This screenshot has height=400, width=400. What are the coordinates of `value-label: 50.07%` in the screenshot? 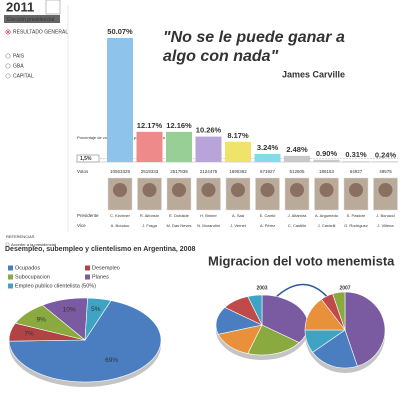 It's located at (120, 31).